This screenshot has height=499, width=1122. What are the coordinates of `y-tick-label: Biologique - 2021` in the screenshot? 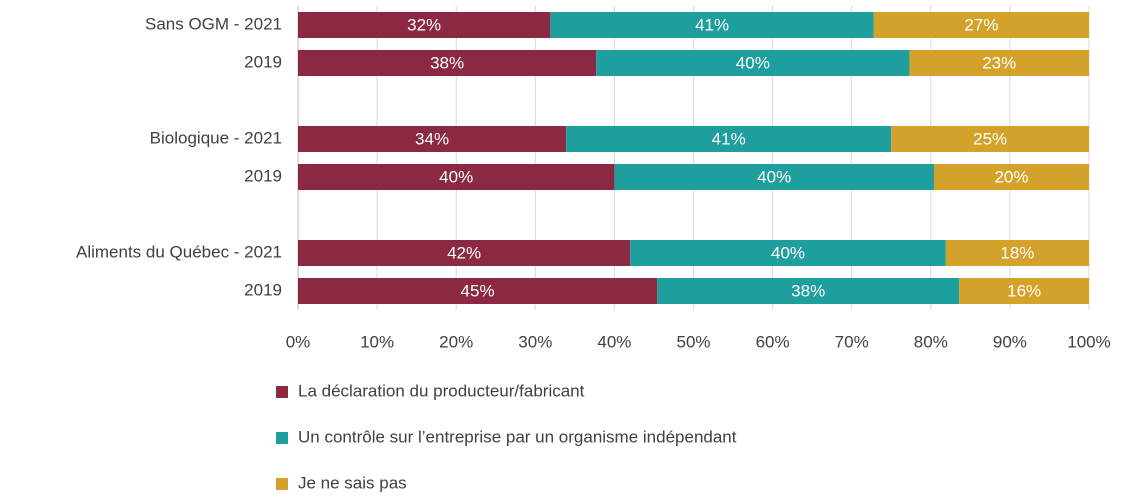 It's located at (216, 137).